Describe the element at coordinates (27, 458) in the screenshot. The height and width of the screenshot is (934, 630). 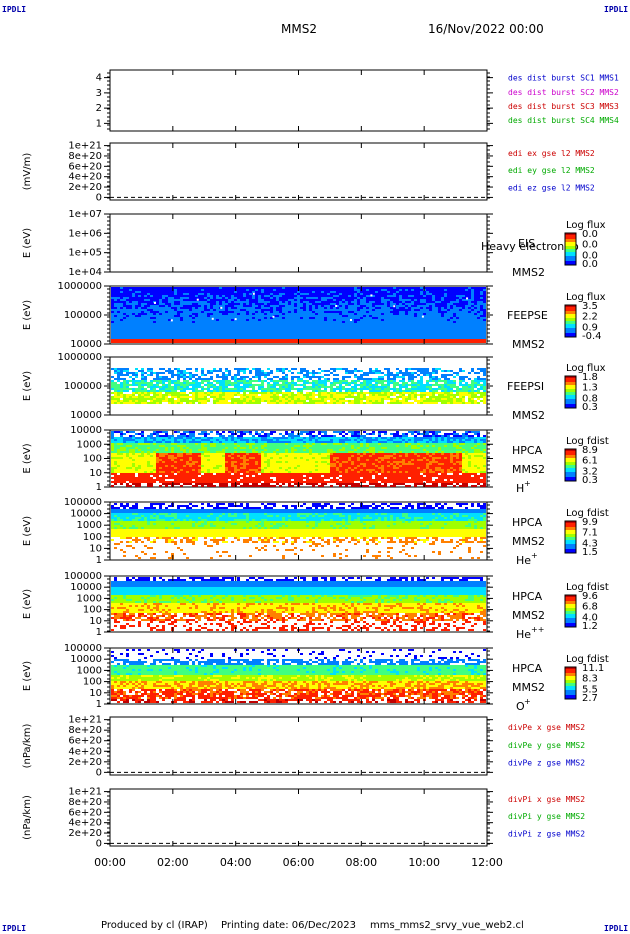
I see `y-axis-label-hpca_h: E (eV)` at that location.